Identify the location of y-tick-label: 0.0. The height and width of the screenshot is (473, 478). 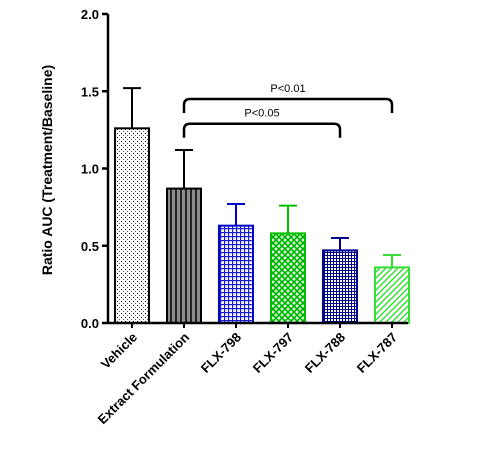
(90, 323).